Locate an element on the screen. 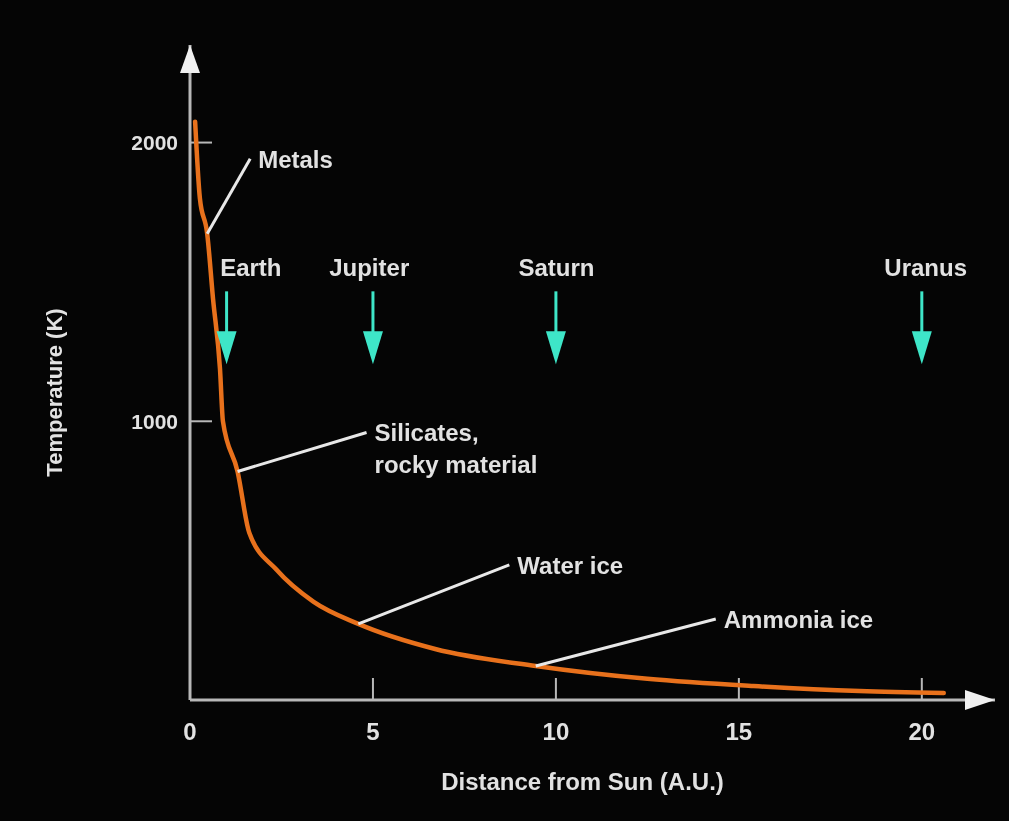 This screenshot has height=821, width=1009. x-tick-label: 15 is located at coordinates (739, 731).